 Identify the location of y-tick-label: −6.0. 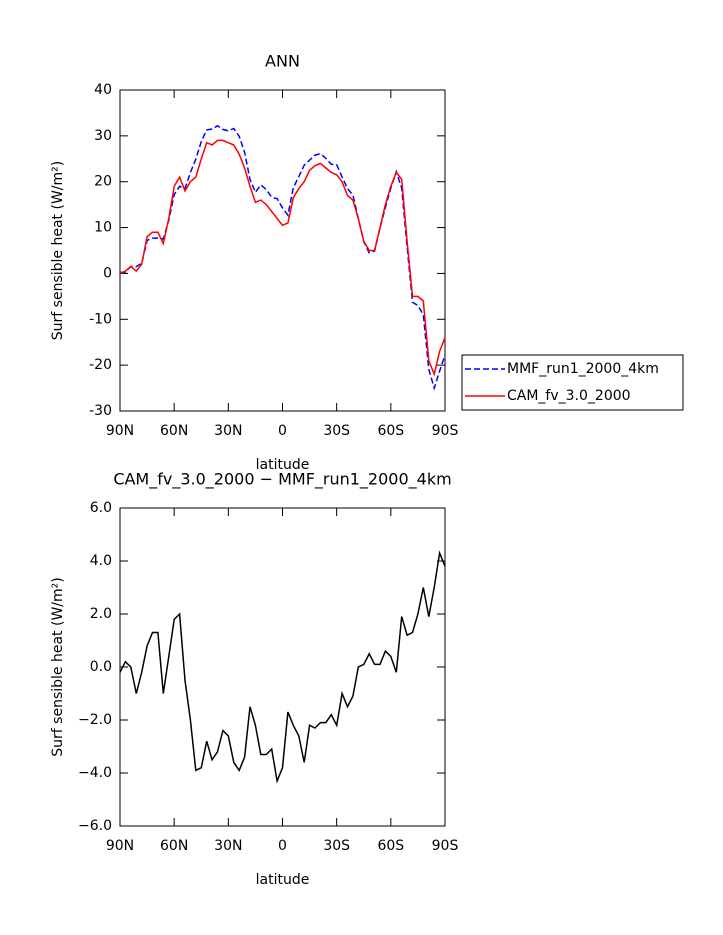
(95, 826).